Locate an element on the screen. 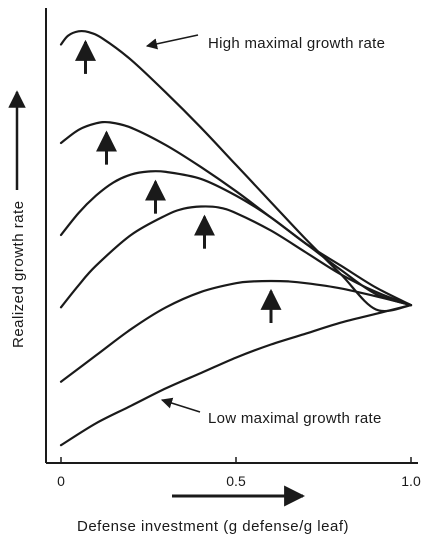  annotation-low-growth: Low maximal growth rate is located at coordinates (271, 412).